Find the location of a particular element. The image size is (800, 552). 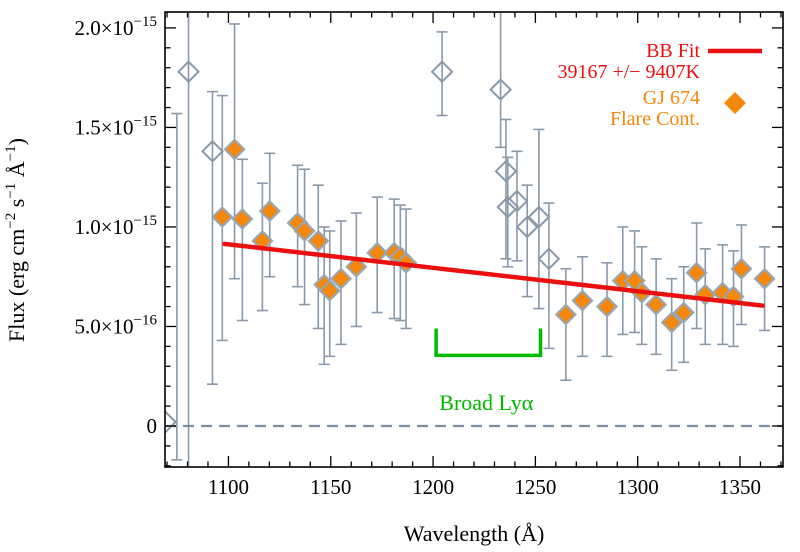

y-tick-label: 1.5×10⁻¹⁵ is located at coordinates (115, 126).